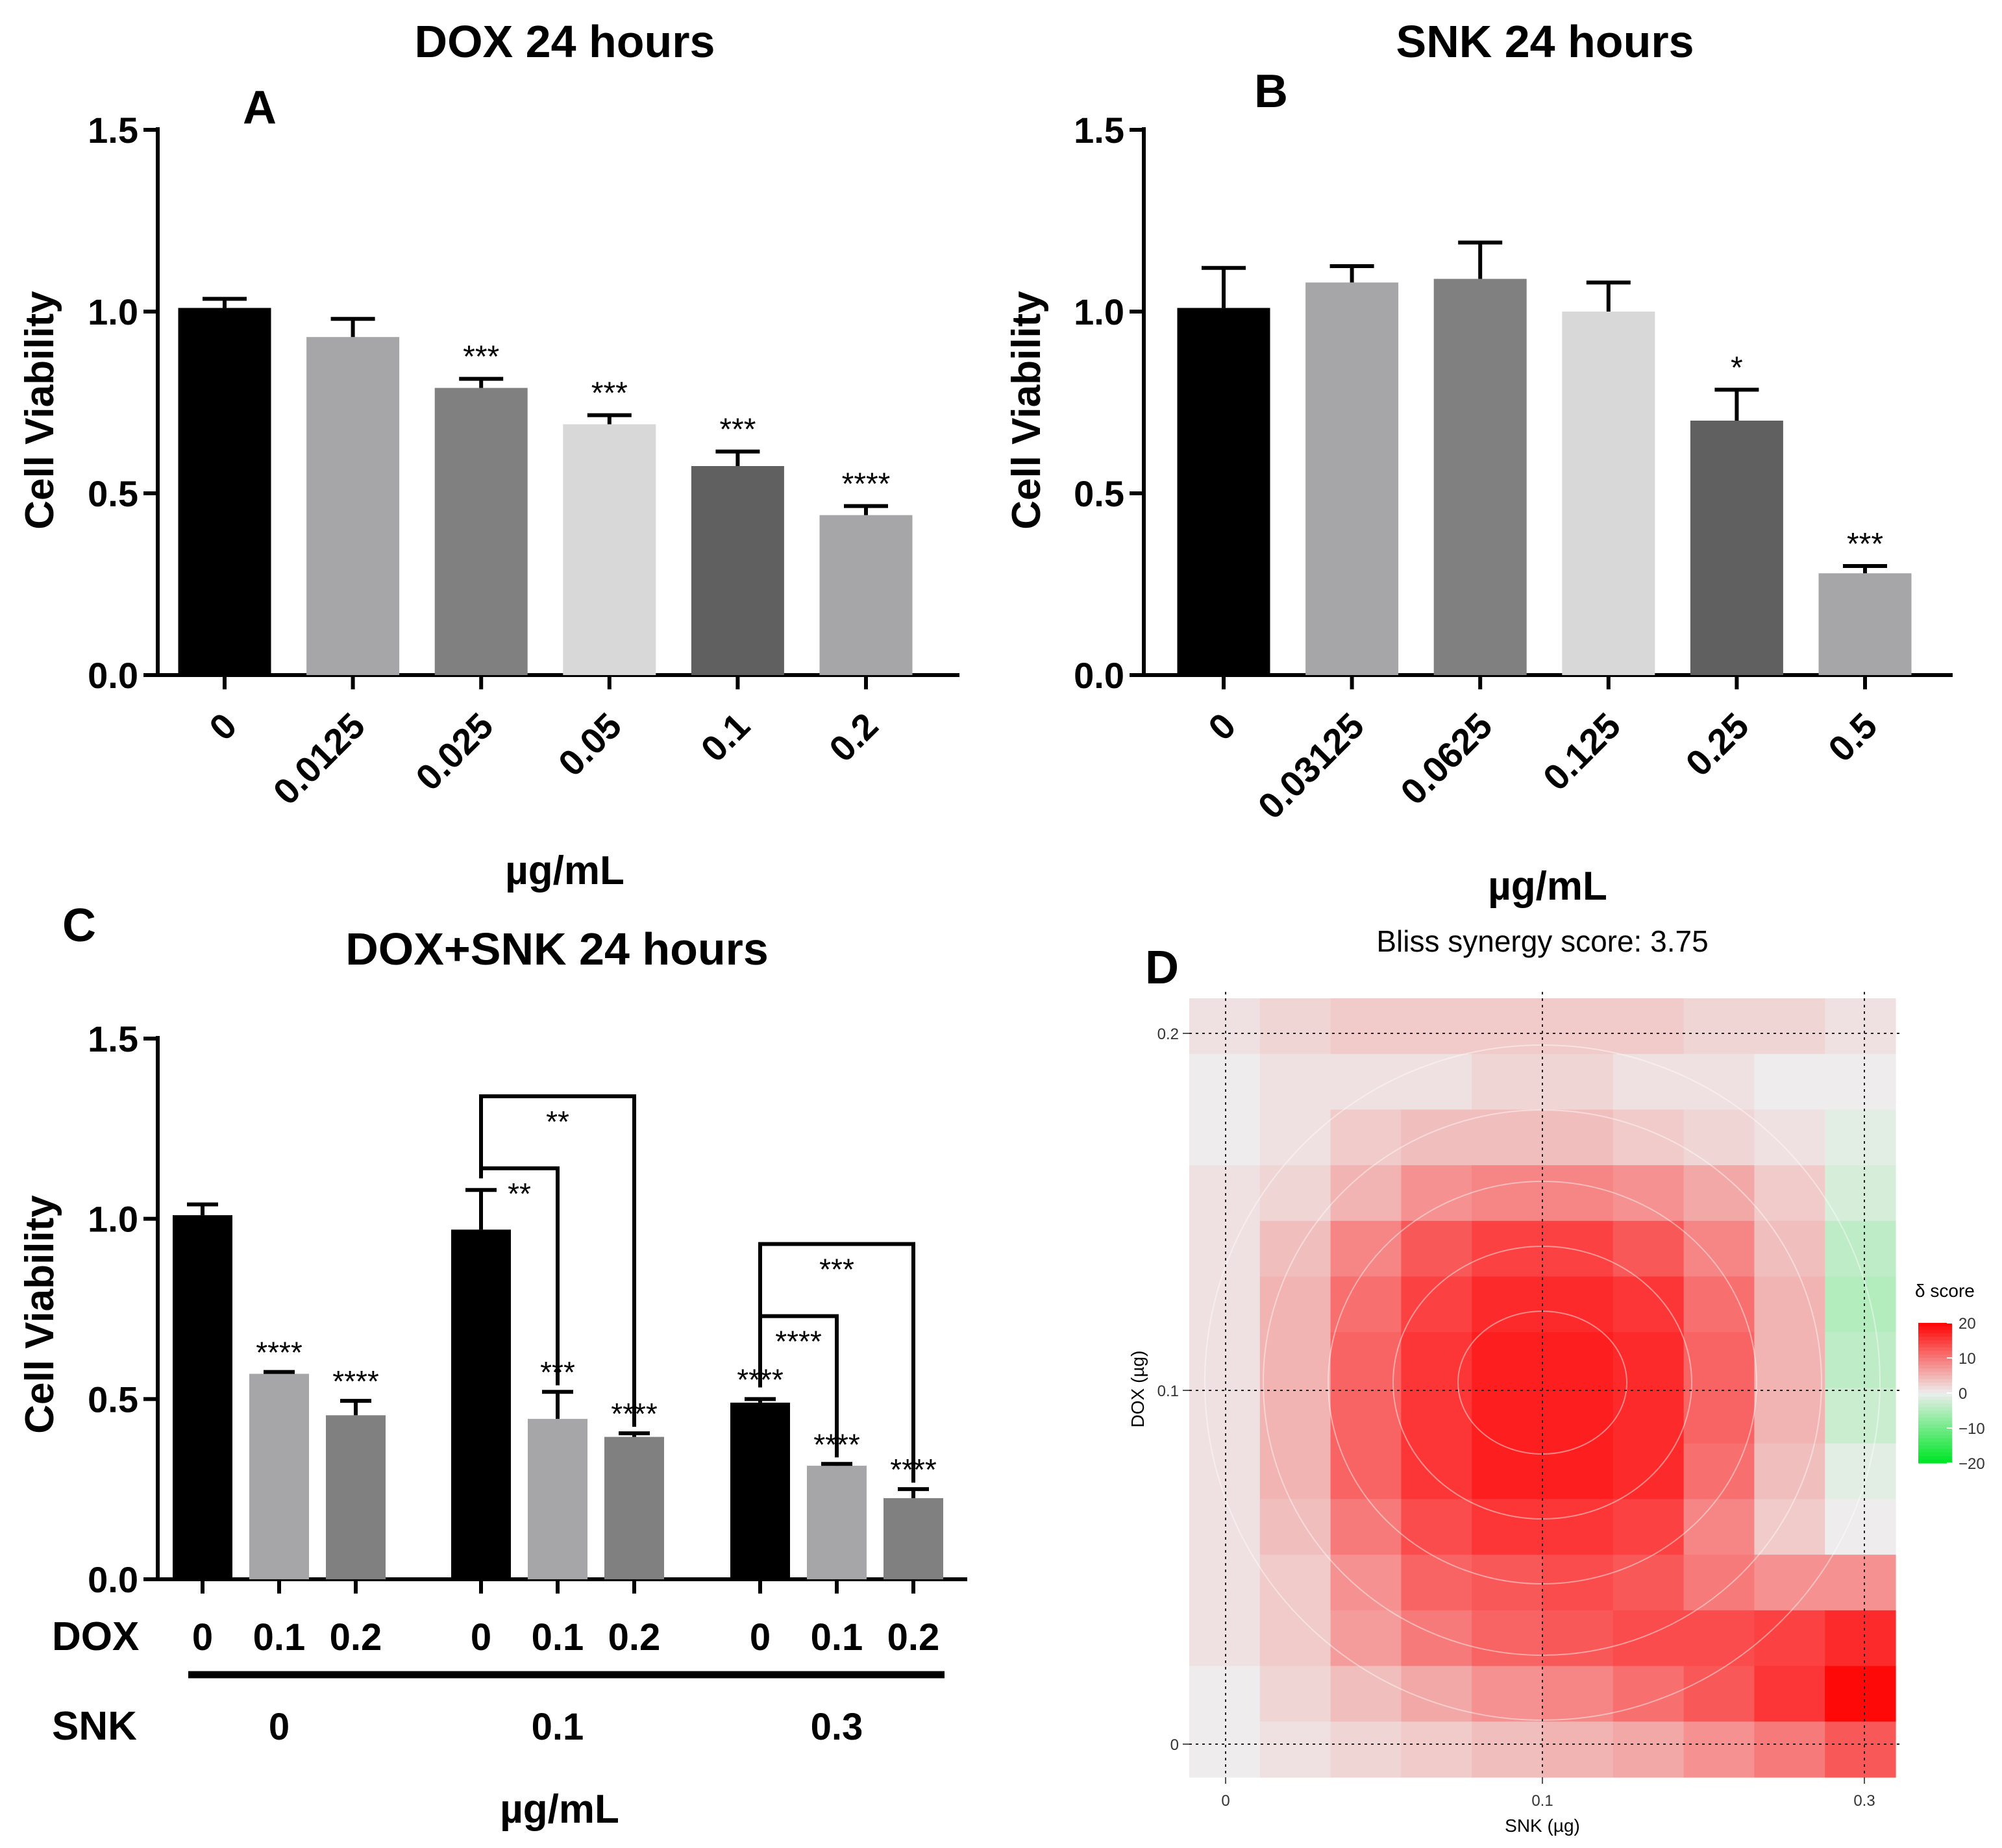 Image resolution: width=2002 pixels, height=1848 pixels. I want to click on panel-c-snk-group-label: 0.3, so click(837, 1727).